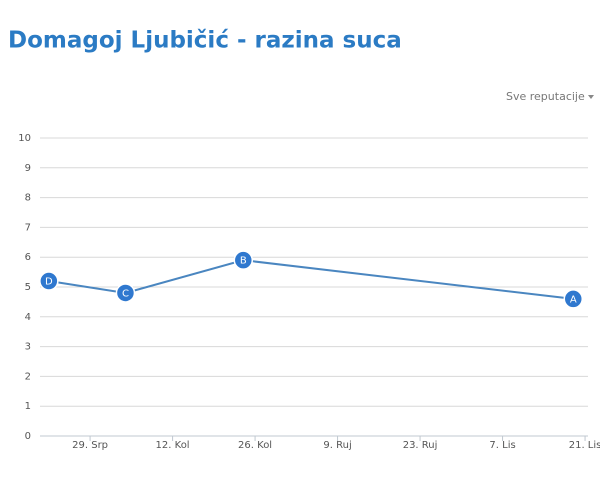 The image size is (600, 480). Describe the element at coordinates (28, 376) in the screenshot. I see `y-tick-label: 2` at that location.